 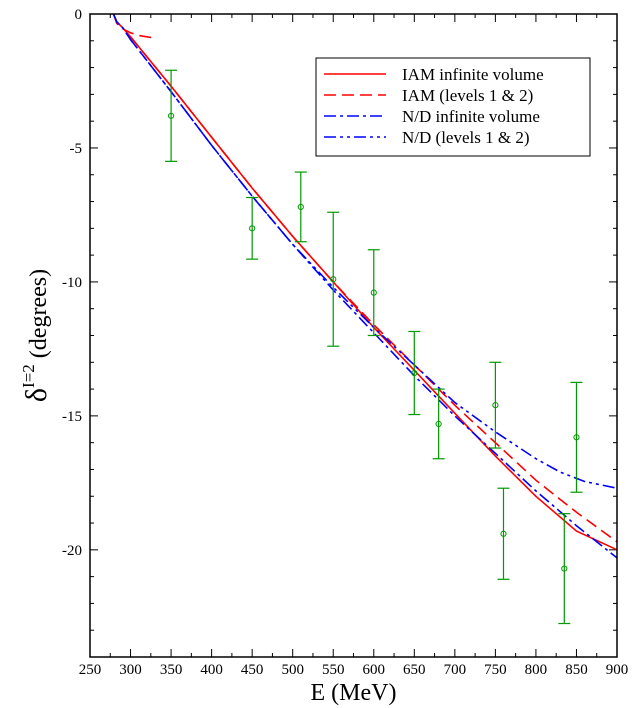 I want to click on x-tick-label: 550, so click(x=333, y=670).